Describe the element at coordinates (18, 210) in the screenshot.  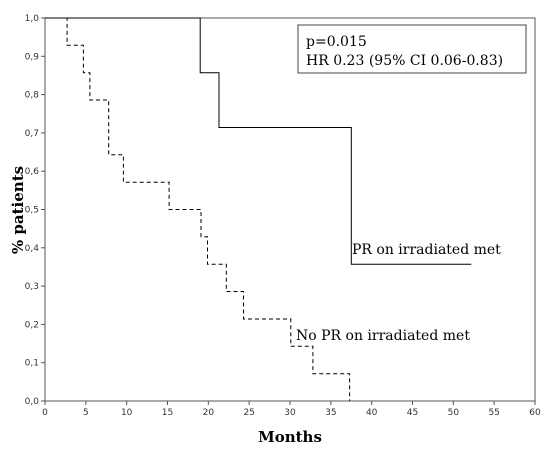
I see `y-axis-title: % patients` at that location.